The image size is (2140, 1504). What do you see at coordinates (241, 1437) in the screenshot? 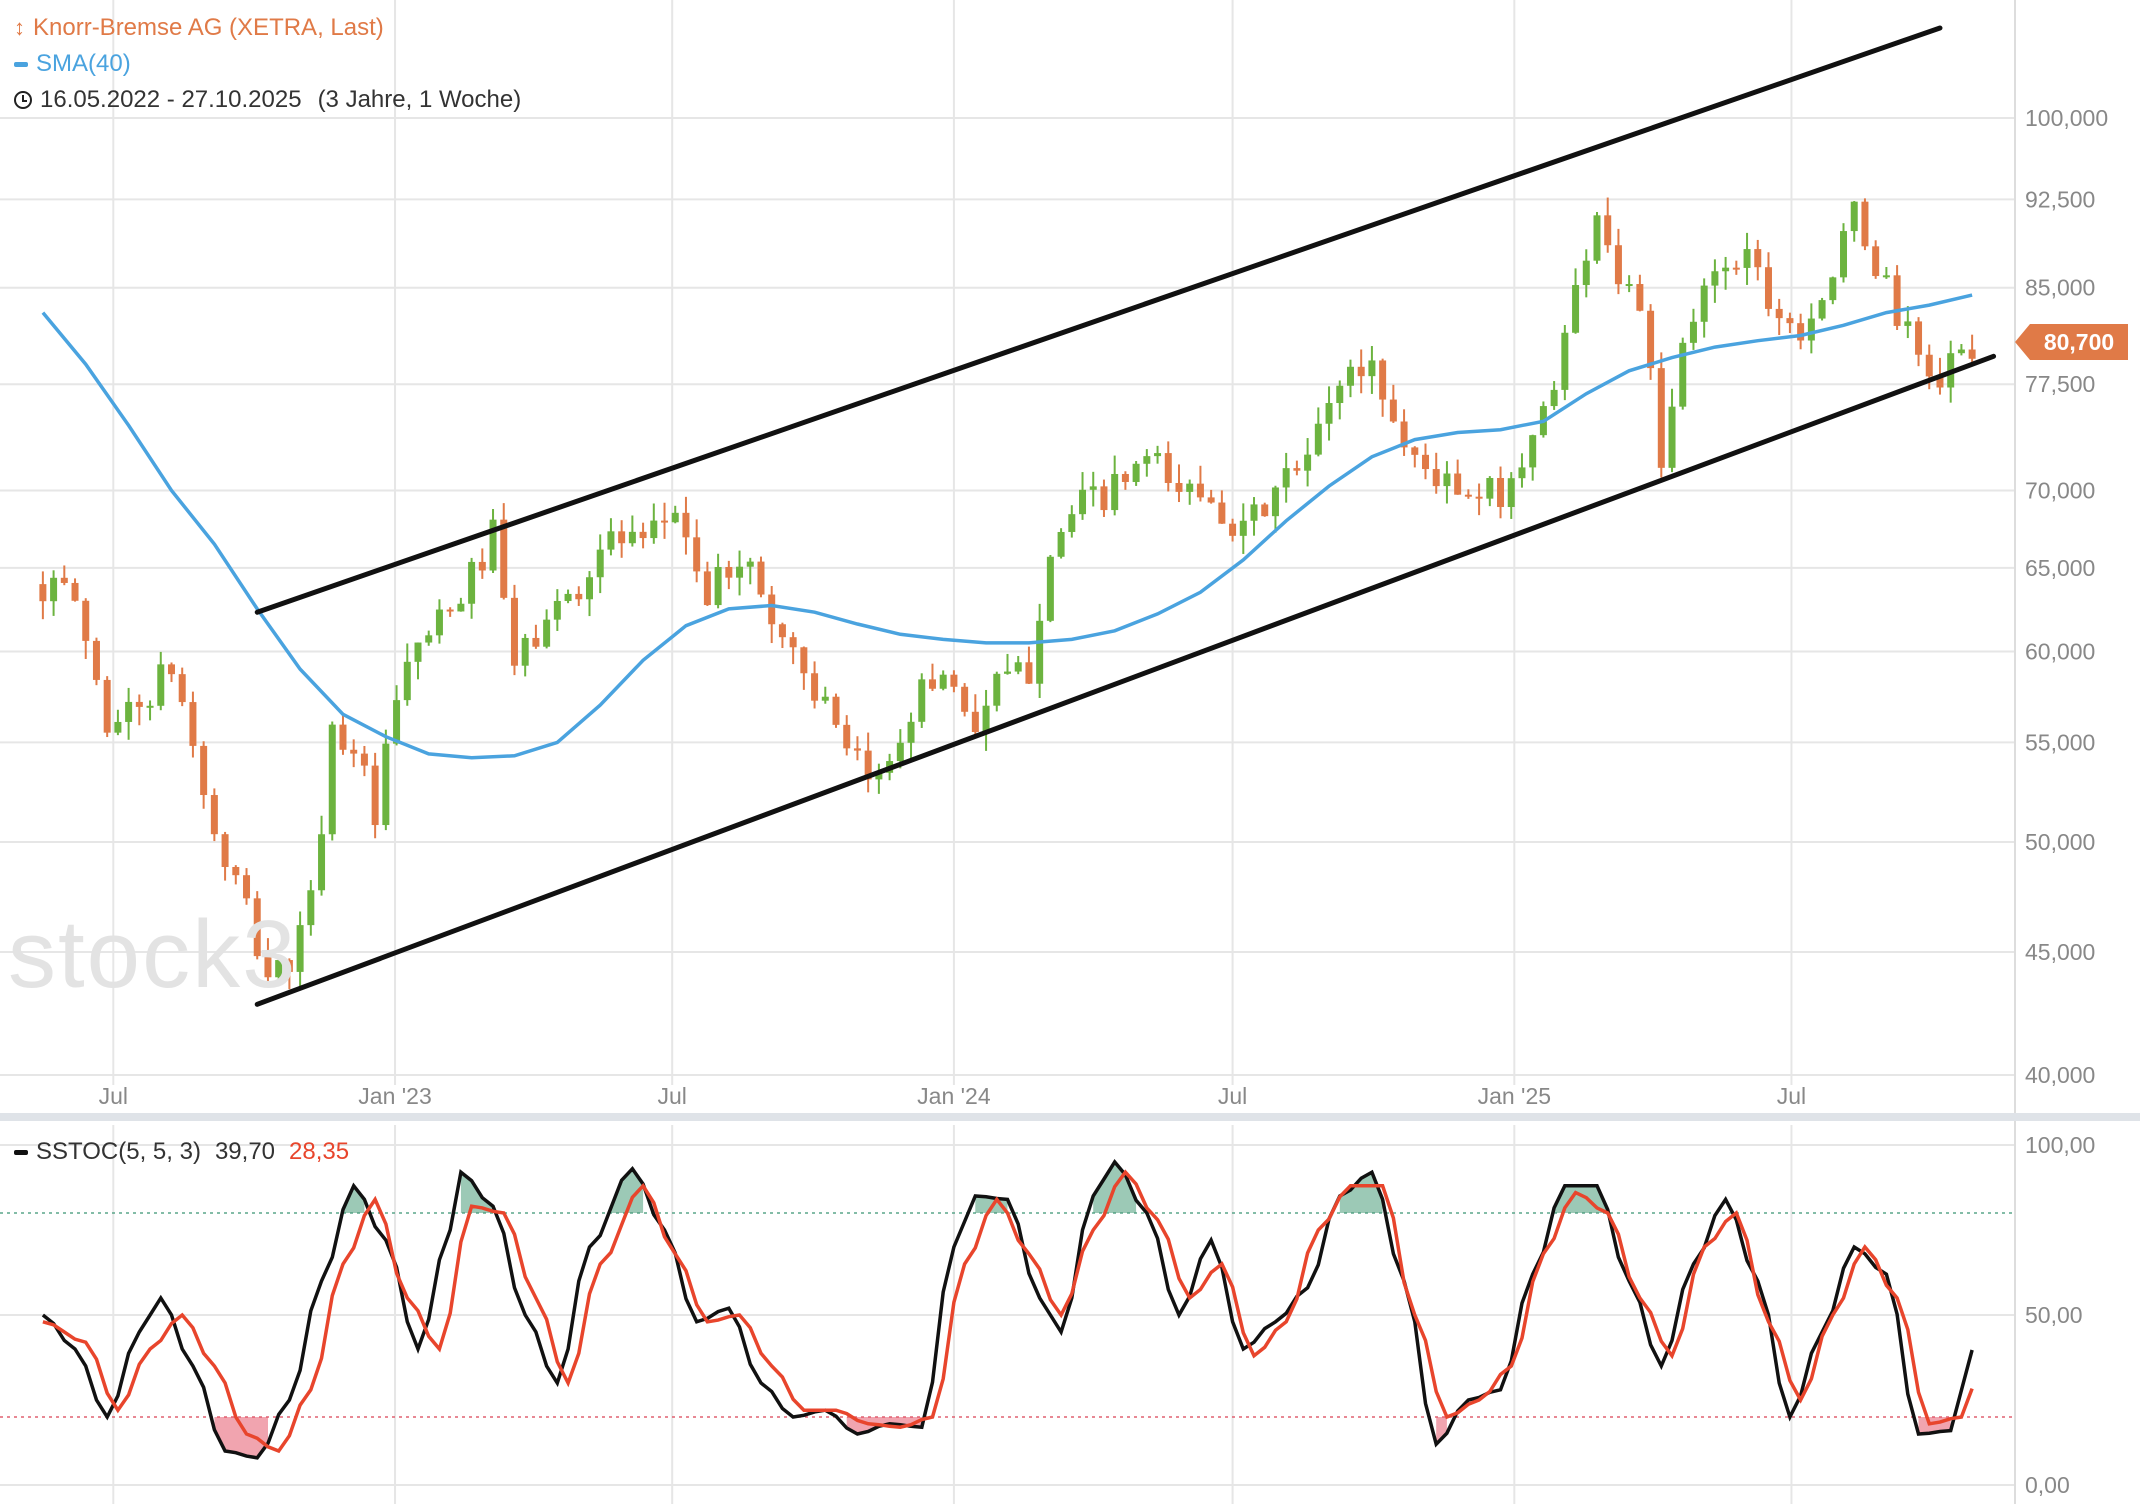
I see `oversold-zone` at bounding box center [241, 1437].